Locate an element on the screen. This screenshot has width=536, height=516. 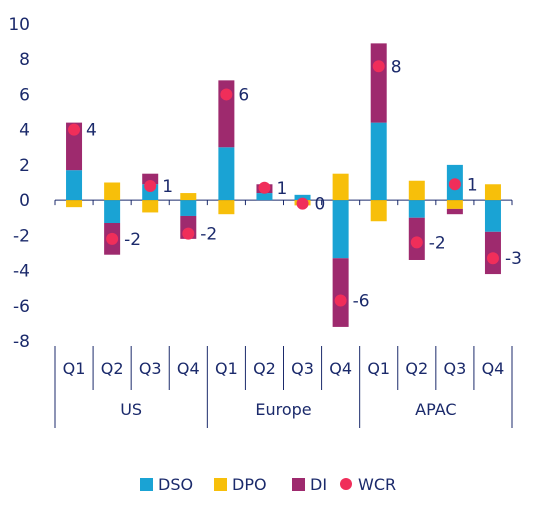
wcr-data-label: -3 is located at coordinates (513, 259).